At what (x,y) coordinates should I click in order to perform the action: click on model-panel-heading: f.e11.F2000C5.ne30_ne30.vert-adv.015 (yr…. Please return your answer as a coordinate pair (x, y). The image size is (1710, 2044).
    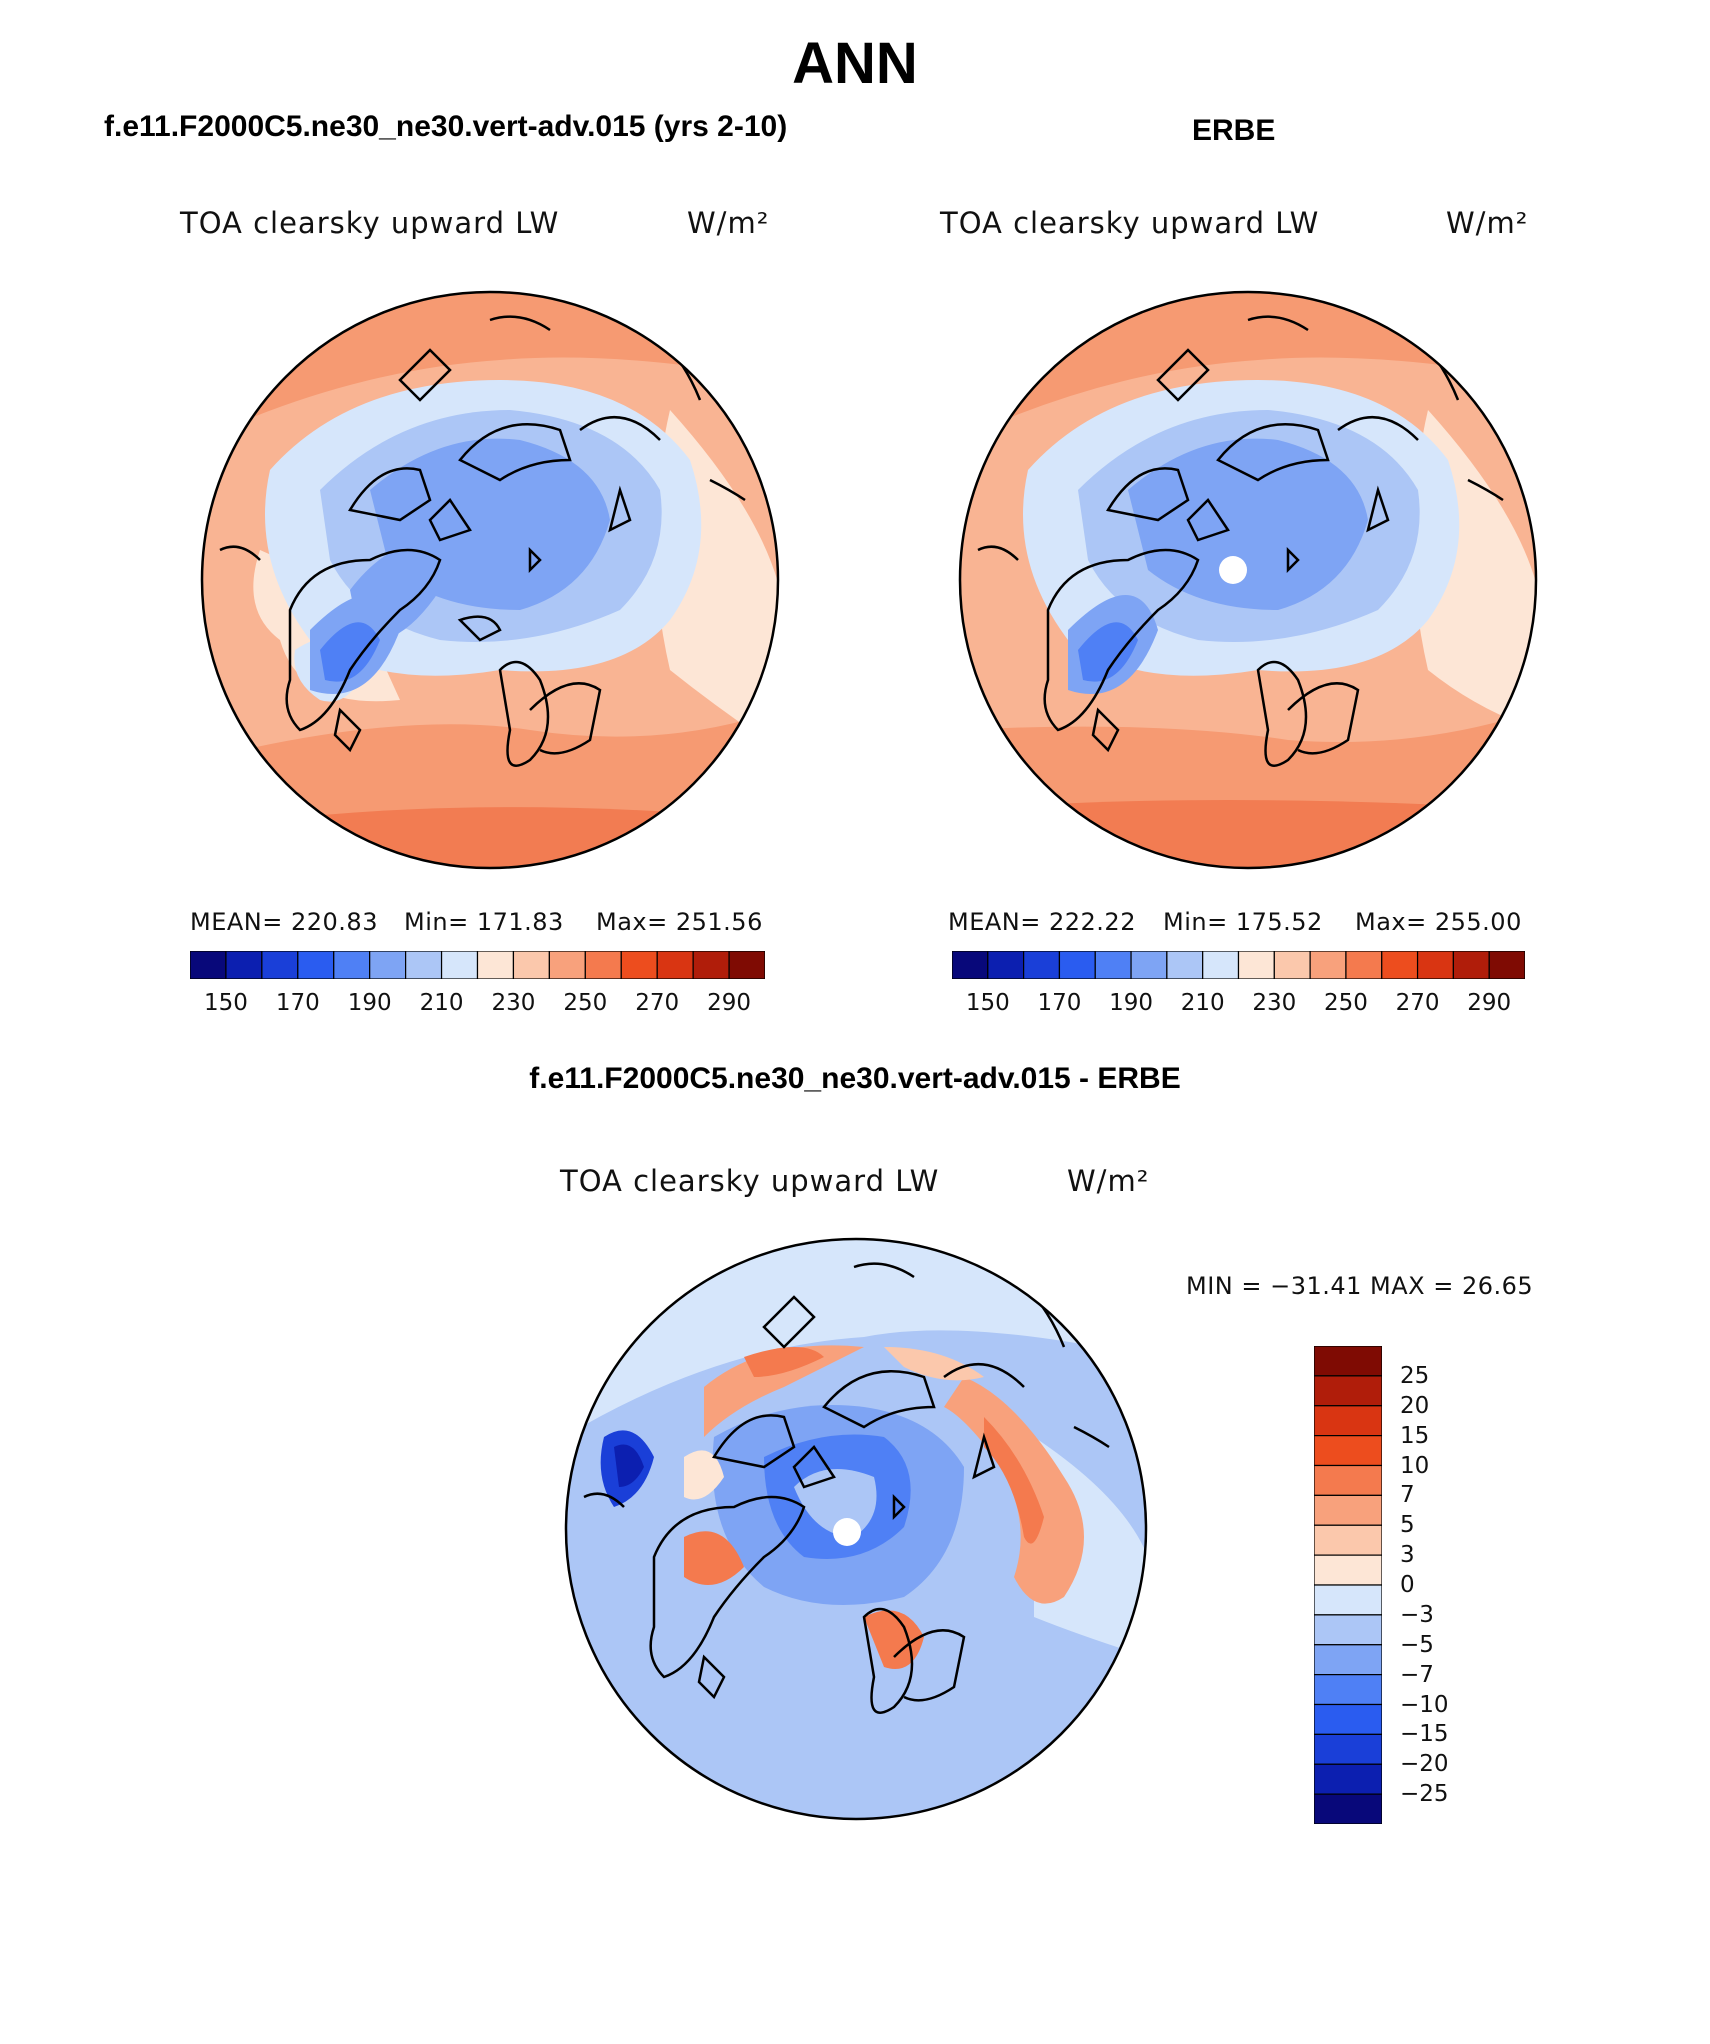
    Looking at the image, I should click on (446, 126).